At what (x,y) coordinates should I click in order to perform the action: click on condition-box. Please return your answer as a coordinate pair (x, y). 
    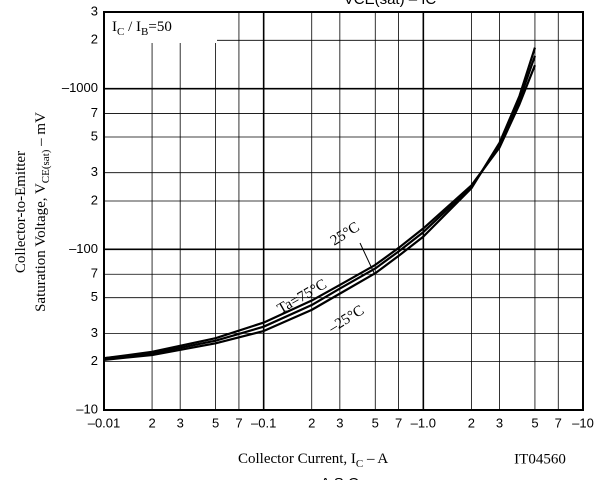
    Looking at the image, I should click on (161, 28).